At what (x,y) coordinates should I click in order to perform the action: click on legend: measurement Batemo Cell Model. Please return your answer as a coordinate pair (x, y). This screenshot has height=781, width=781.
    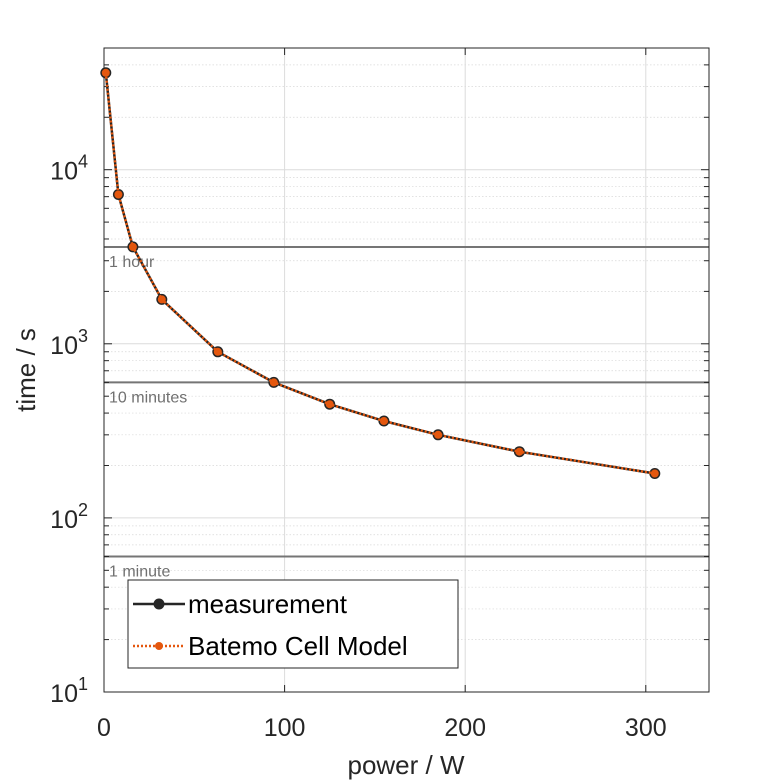
    Looking at the image, I should click on (293, 624).